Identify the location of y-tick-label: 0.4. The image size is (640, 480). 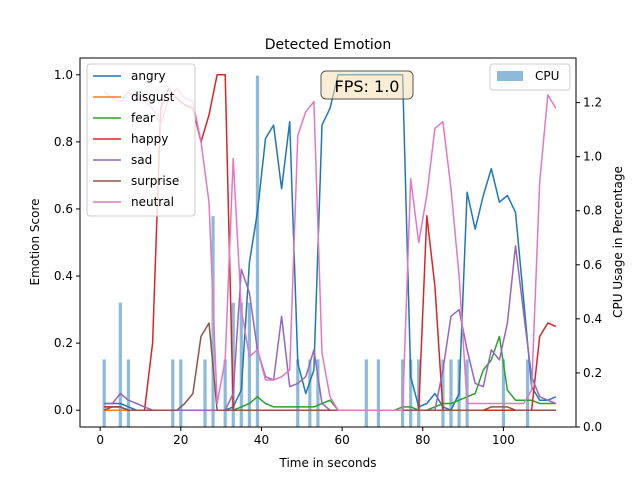
(63, 276).